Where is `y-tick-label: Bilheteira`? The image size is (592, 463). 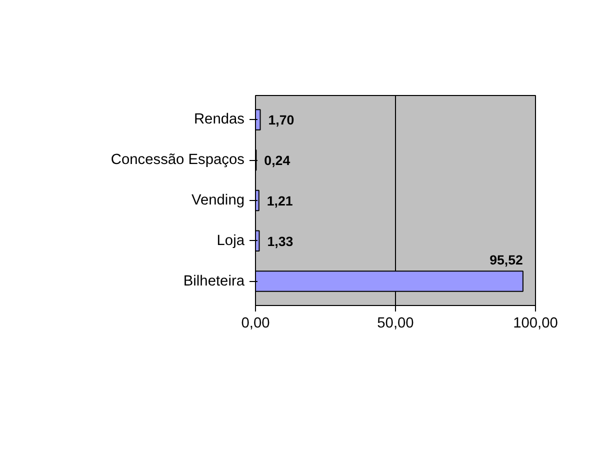 y-tick-label: Bilheteira is located at coordinates (214, 281).